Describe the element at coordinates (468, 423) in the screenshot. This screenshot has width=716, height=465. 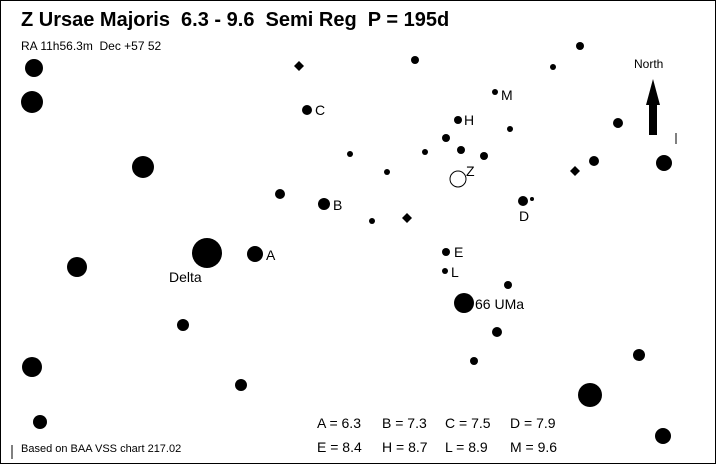
I see `mag-c: C = 7.5` at that location.